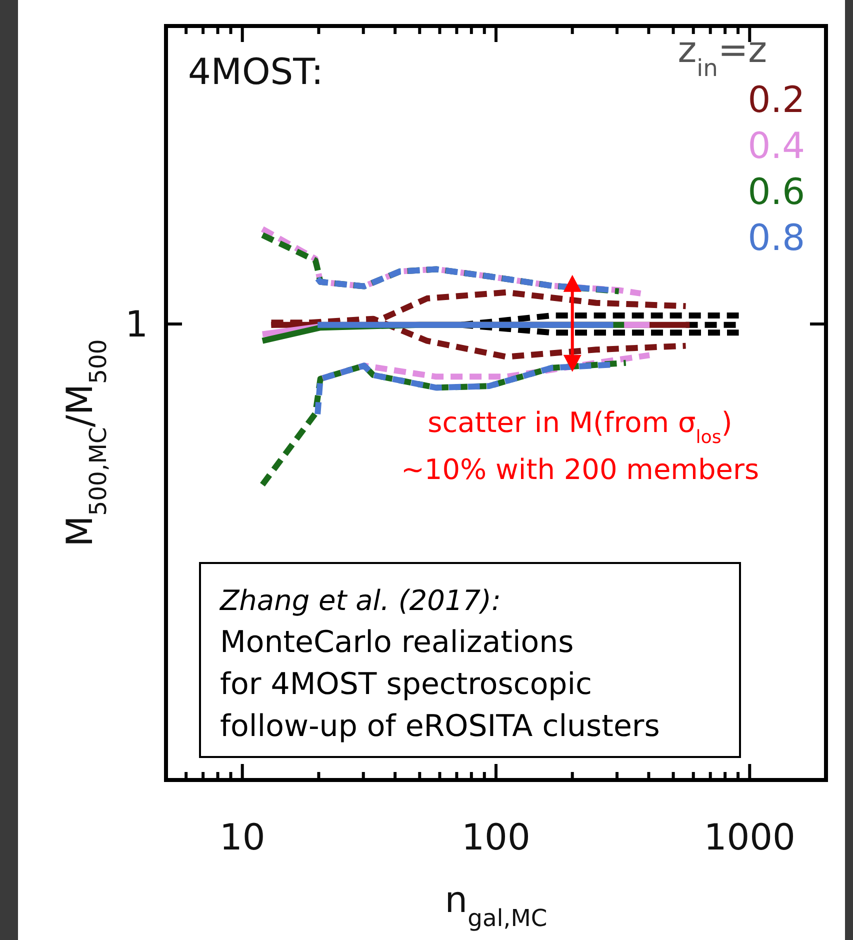  Describe the element at coordinates (776, 100) in the screenshot. I see `text: 0.2` at that location.